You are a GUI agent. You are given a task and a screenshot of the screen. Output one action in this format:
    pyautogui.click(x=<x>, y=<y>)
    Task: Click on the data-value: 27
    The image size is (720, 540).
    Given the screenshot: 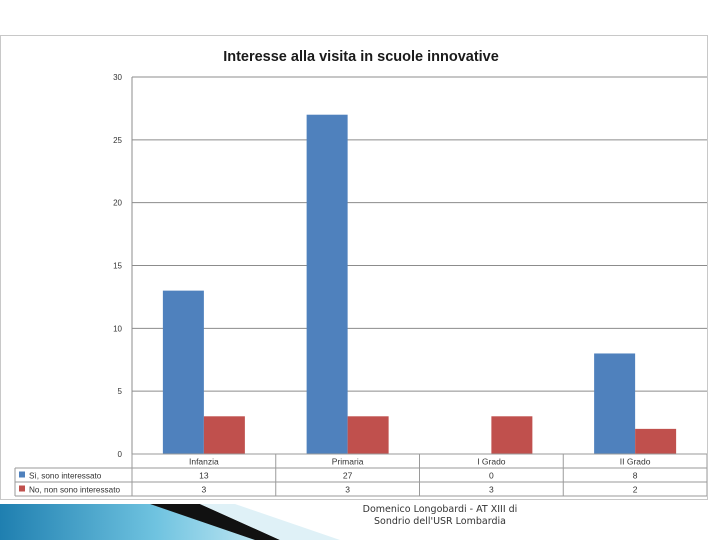 What is the action you would take?
    pyautogui.click(x=348, y=476)
    